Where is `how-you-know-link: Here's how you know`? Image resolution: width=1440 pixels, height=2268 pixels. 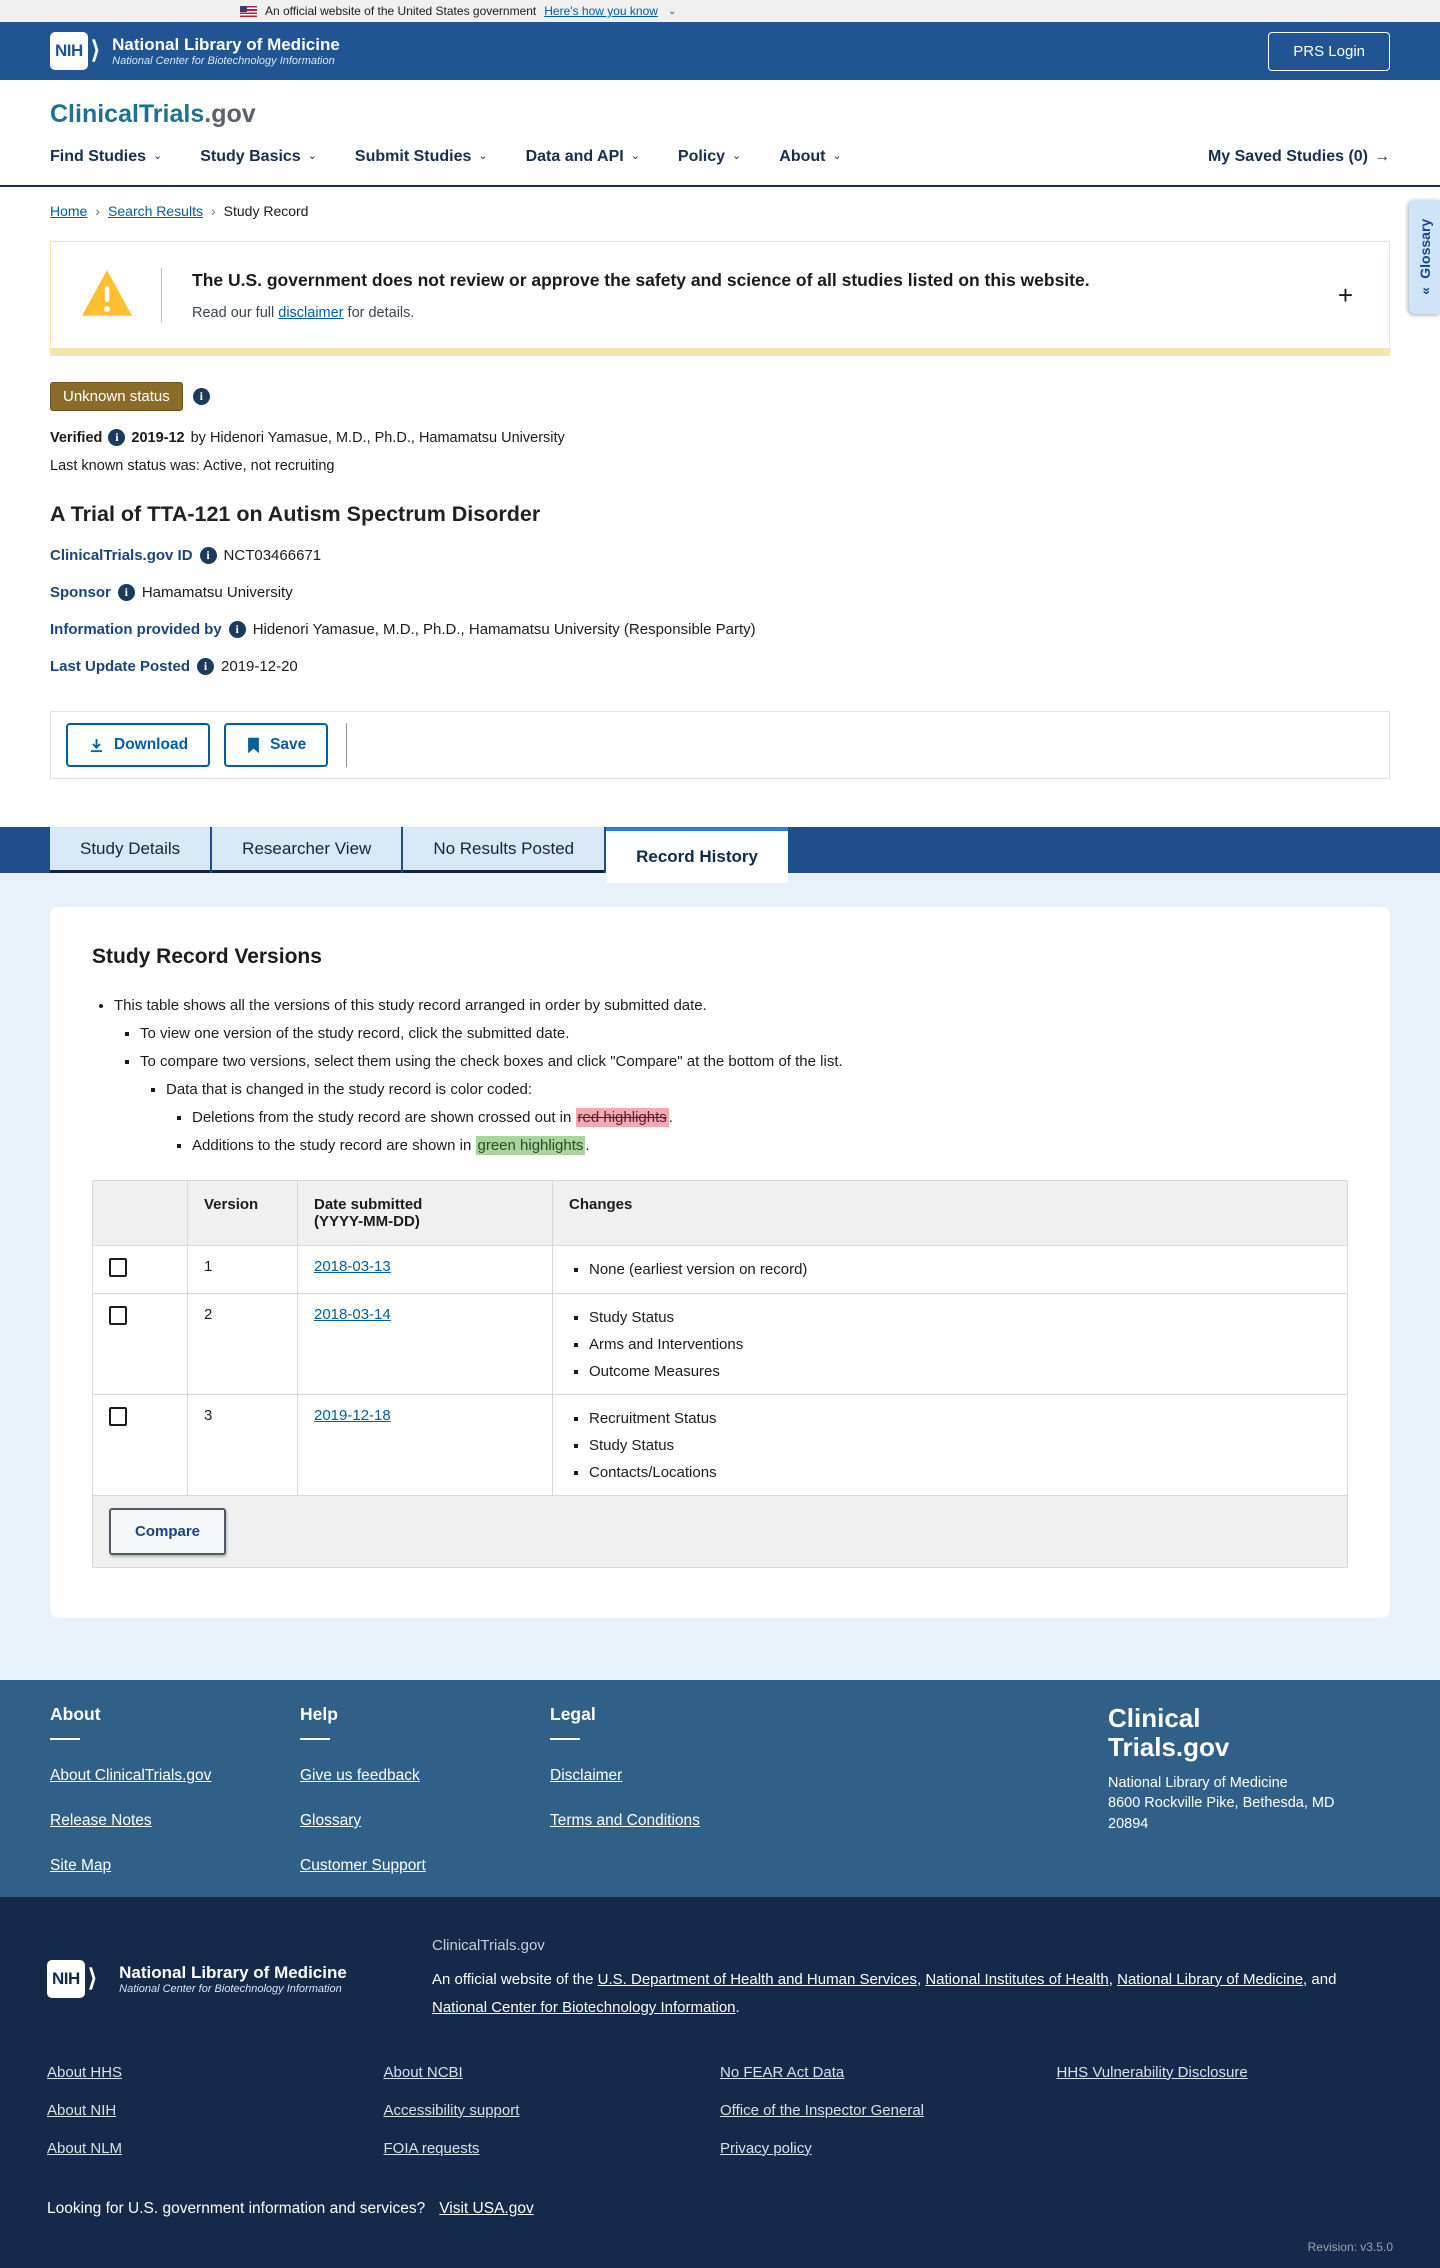
how-you-know-link: Here's how you know is located at coordinates (601, 11).